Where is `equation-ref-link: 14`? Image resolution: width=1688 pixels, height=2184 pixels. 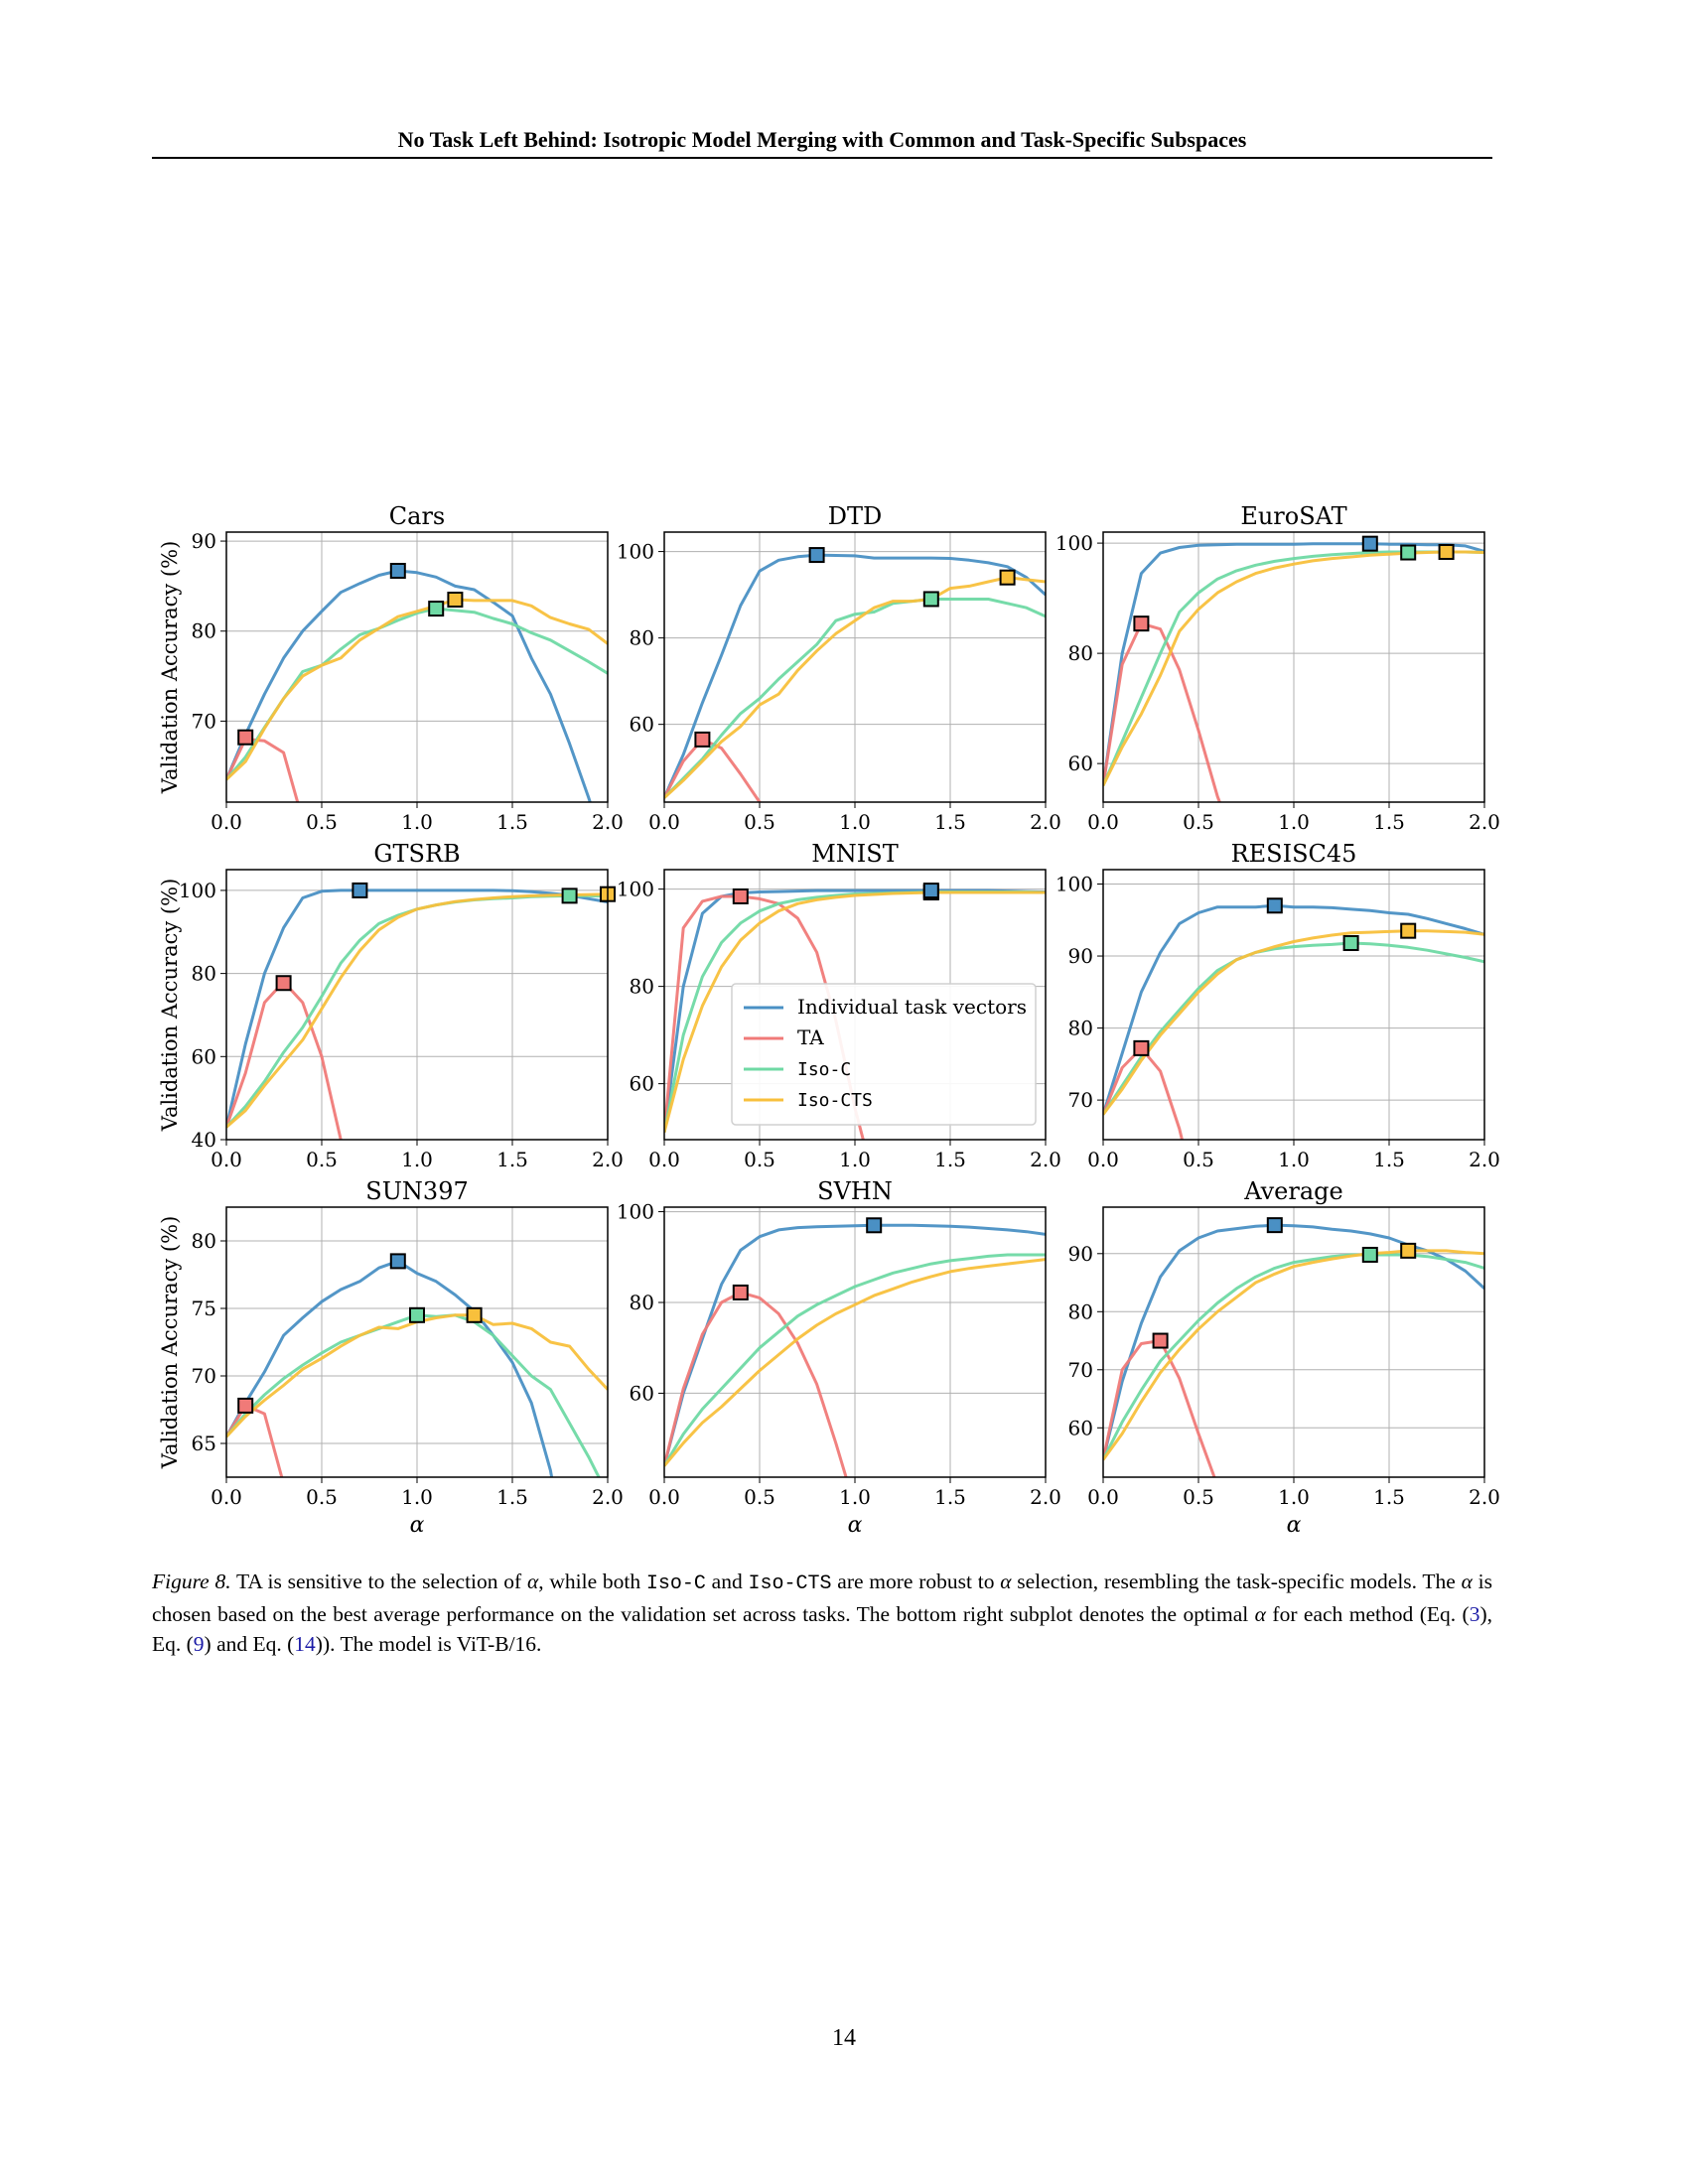
equation-ref-link: 14 is located at coordinates (305, 1644).